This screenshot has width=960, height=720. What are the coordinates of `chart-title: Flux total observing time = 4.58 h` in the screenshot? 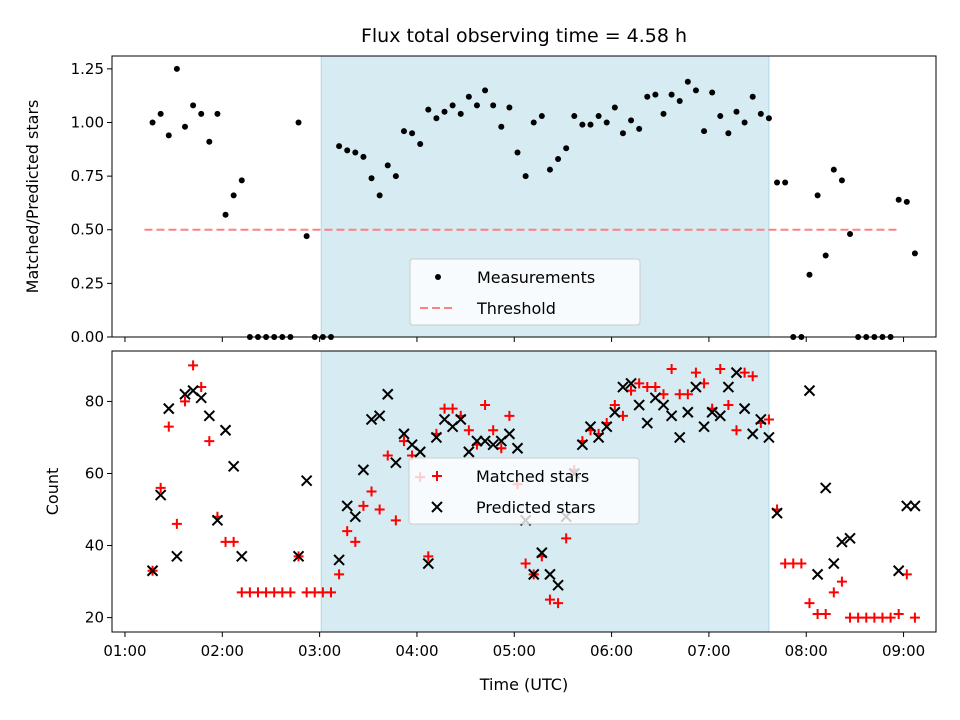 It's located at (524, 36).